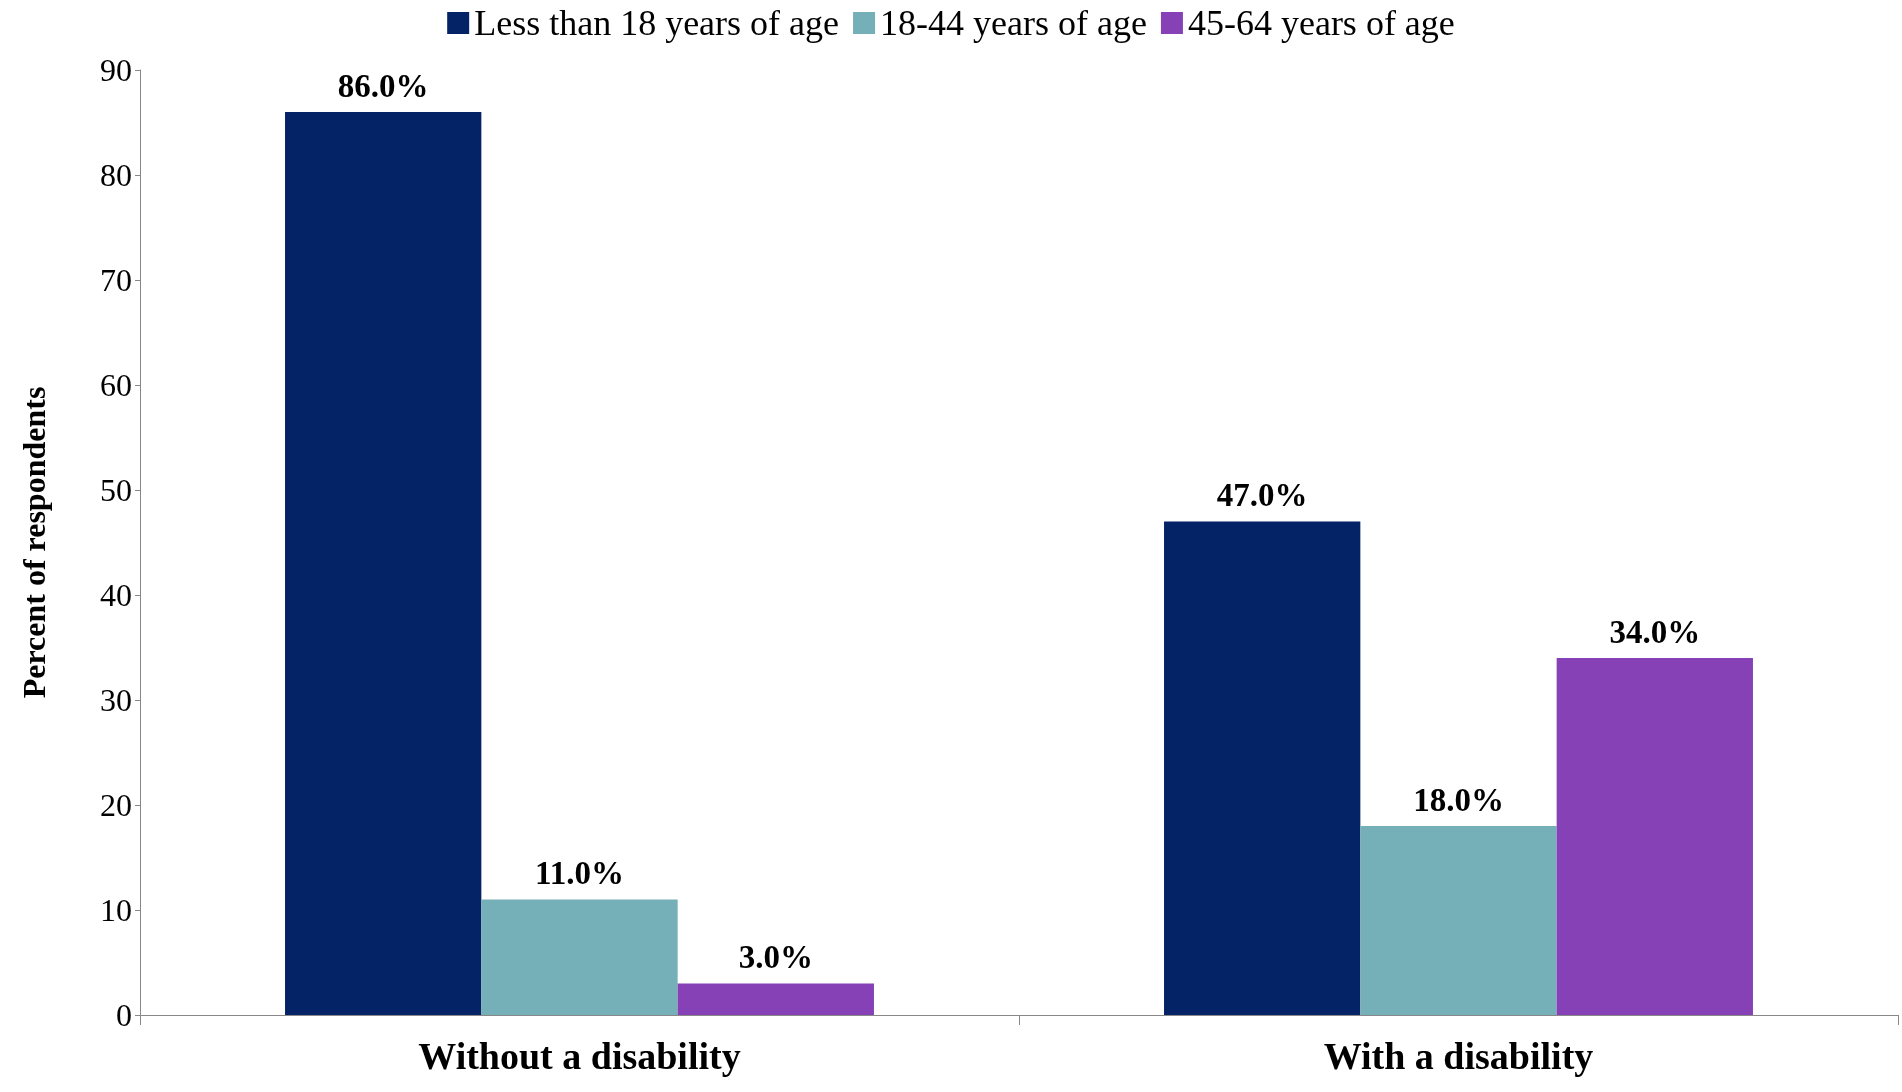  Describe the element at coordinates (116, 805) in the screenshot. I see `y-tick-label: 20` at that location.